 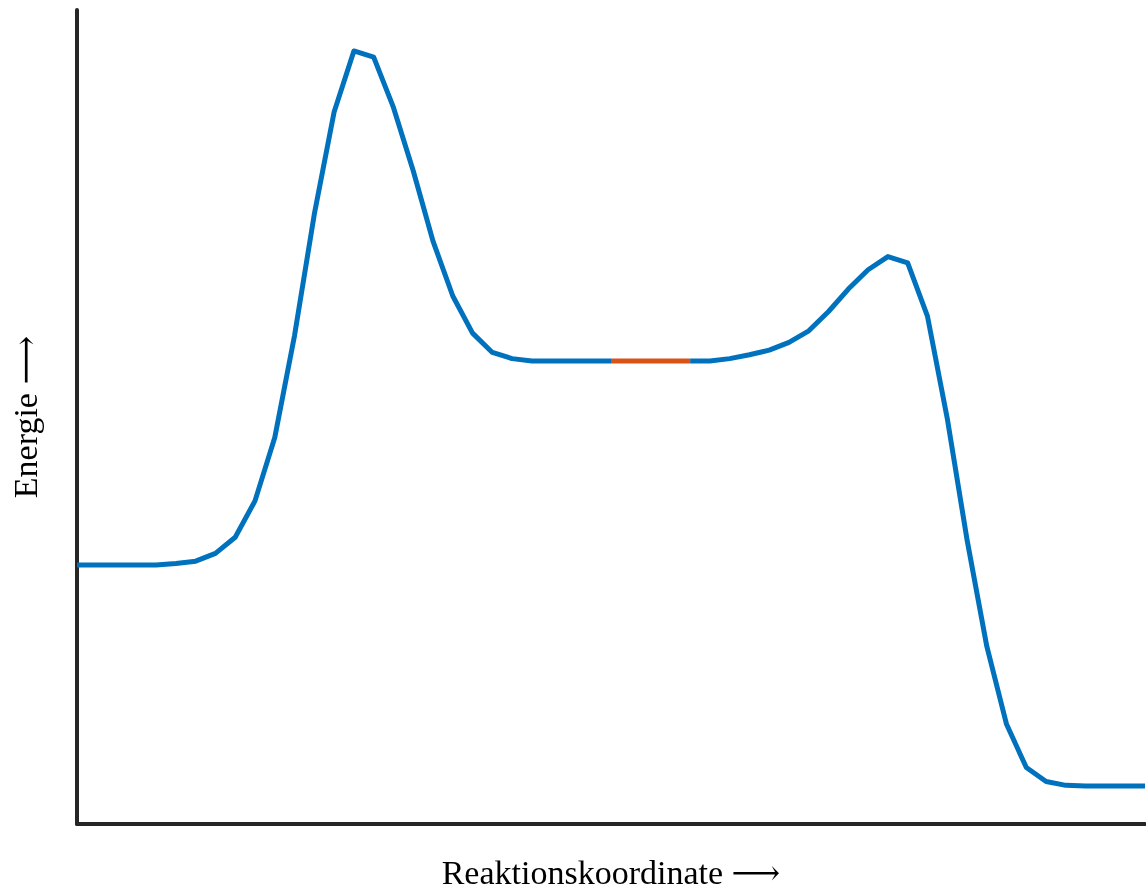 I want to click on y-axis-title: Energie ⟶, so click(x=25, y=417).